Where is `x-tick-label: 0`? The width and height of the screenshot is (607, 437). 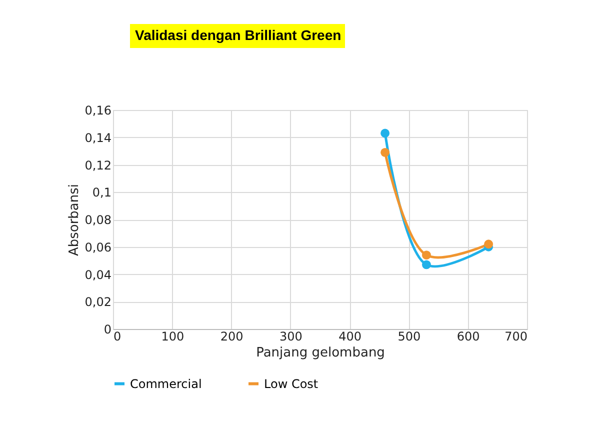
x-tick-label: 0 is located at coordinates (118, 337).